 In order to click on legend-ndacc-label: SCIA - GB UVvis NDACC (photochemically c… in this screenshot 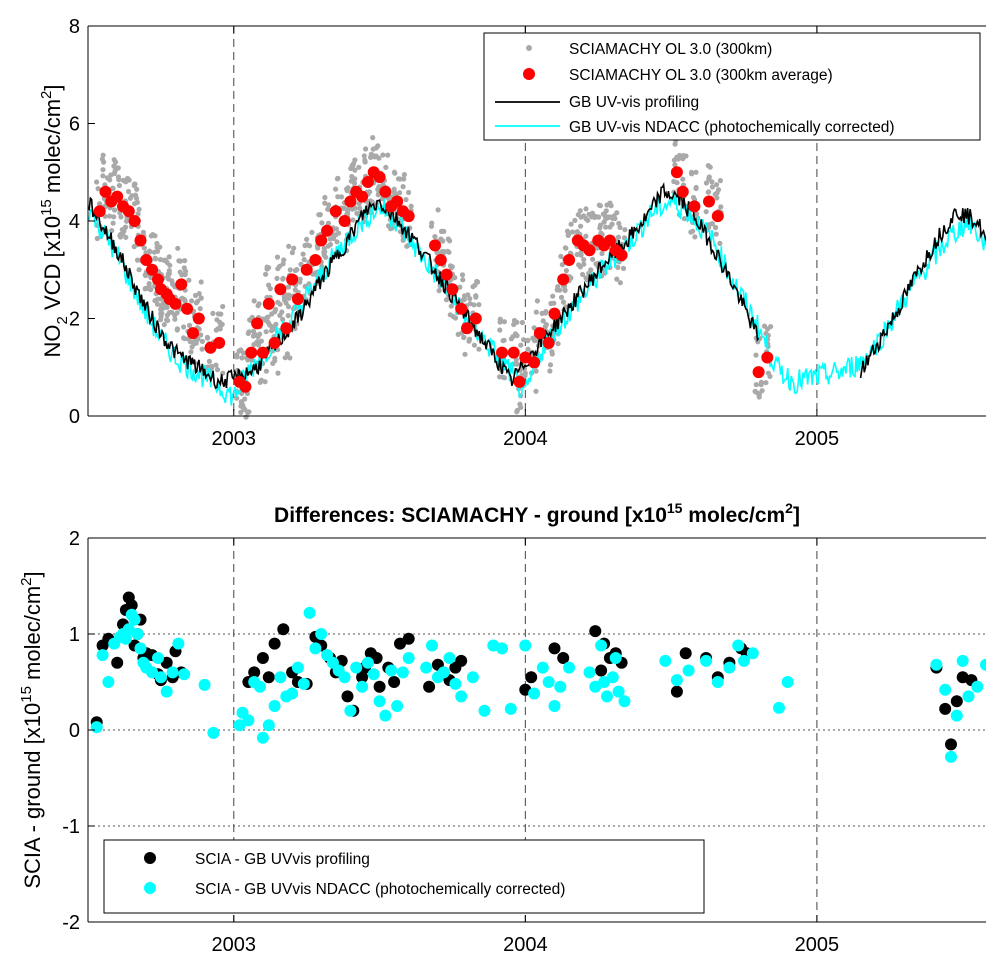, I will do `click(380, 889)`.